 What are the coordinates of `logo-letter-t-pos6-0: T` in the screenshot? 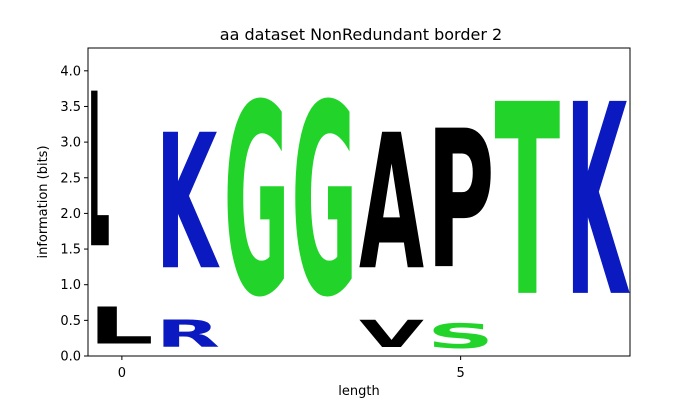 It's located at (528, 201).